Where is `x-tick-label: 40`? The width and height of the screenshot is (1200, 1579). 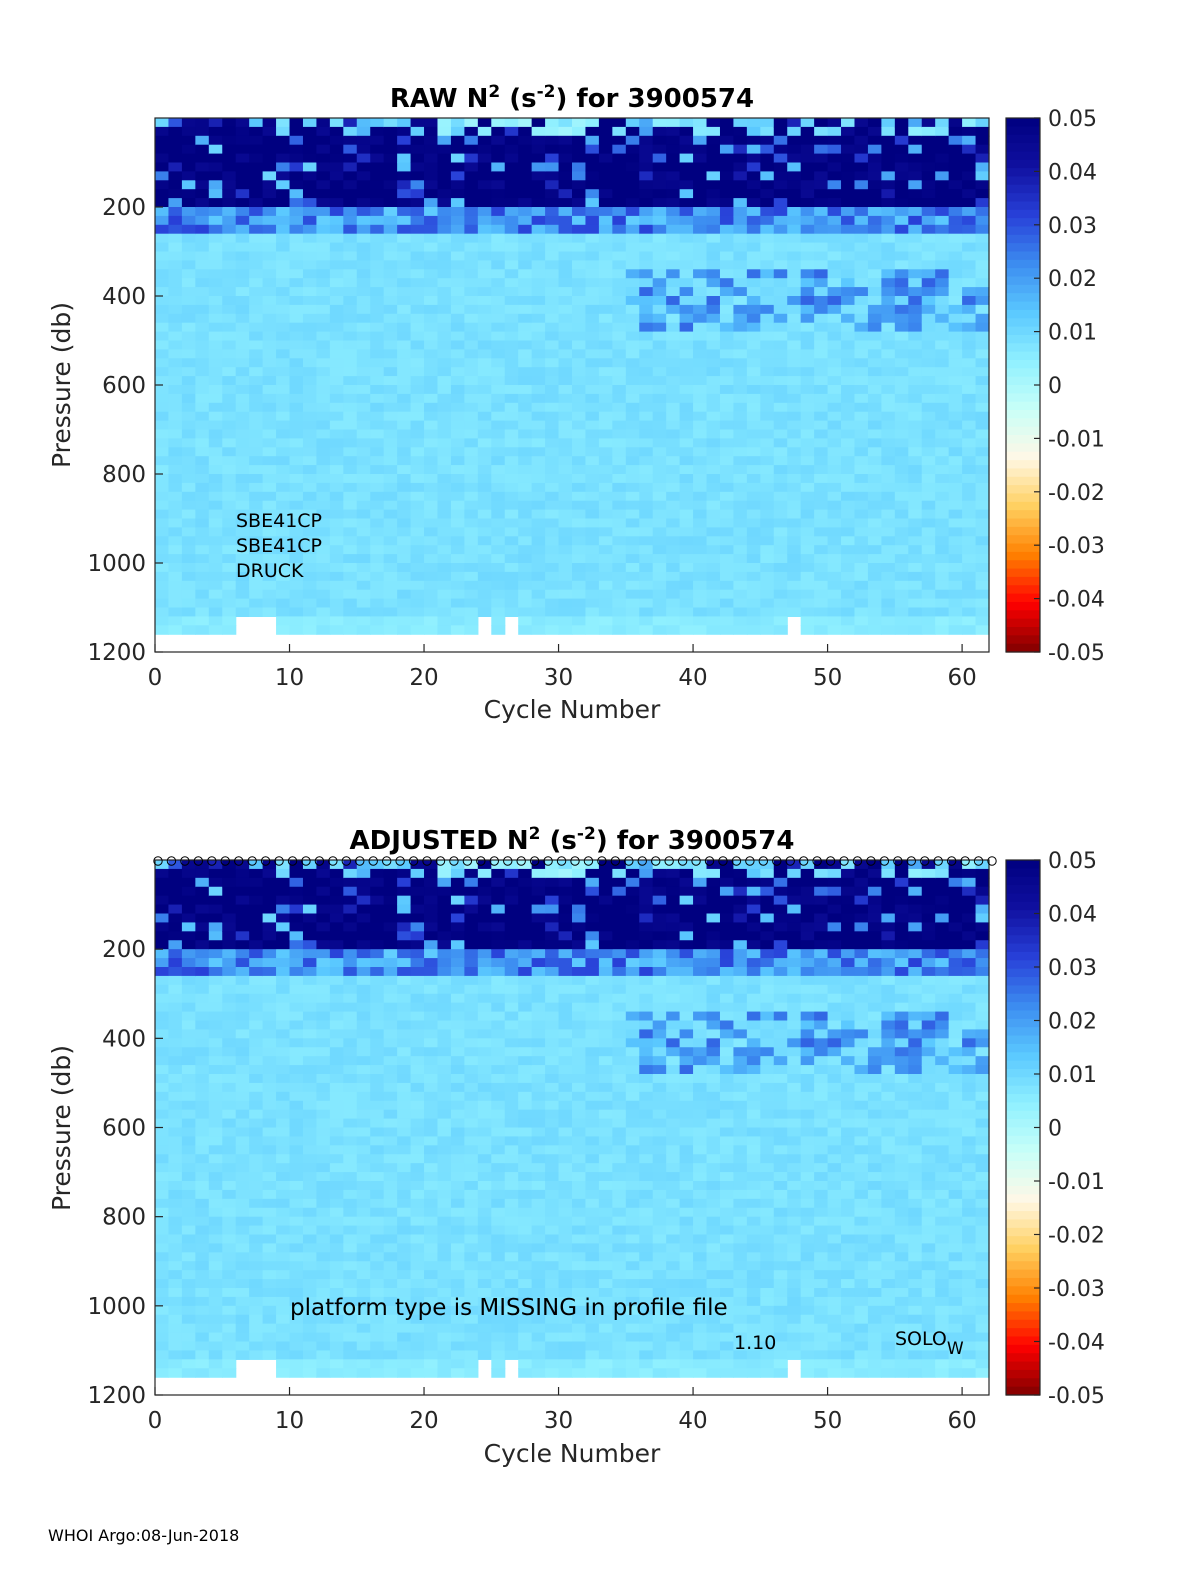 x-tick-label: 40 is located at coordinates (692, 678).